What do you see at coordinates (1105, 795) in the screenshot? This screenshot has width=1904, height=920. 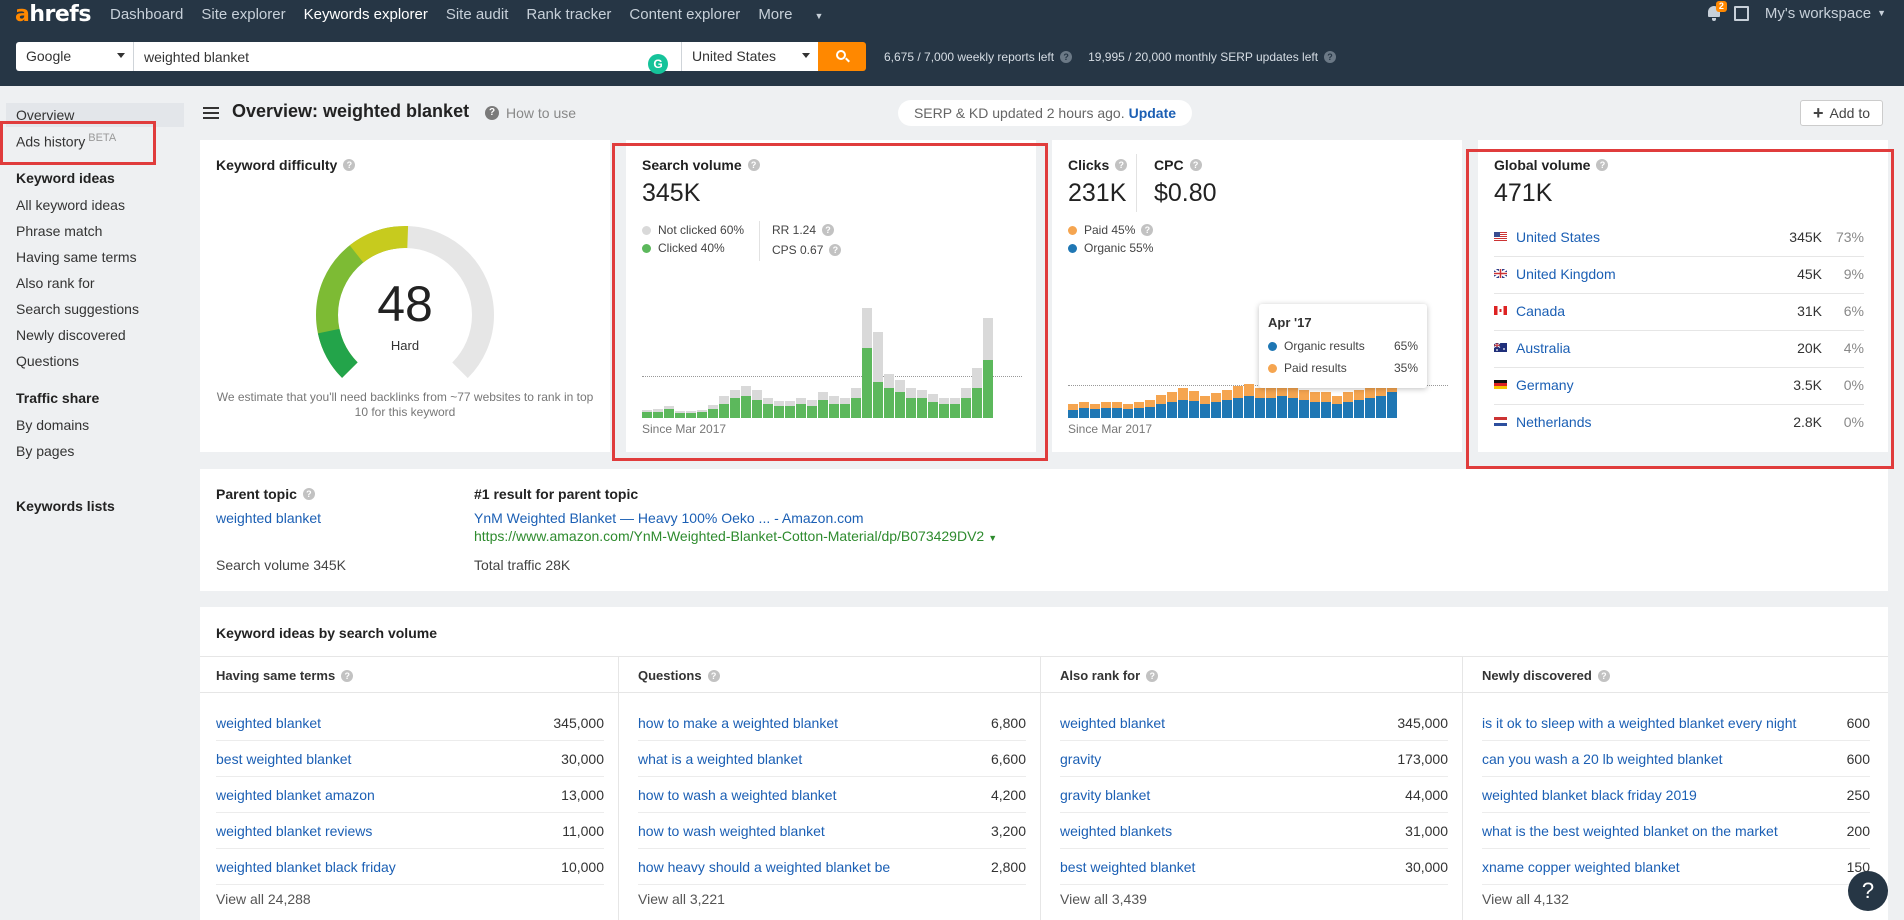 I see `keyword-link: gravity blanket` at bounding box center [1105, 795].